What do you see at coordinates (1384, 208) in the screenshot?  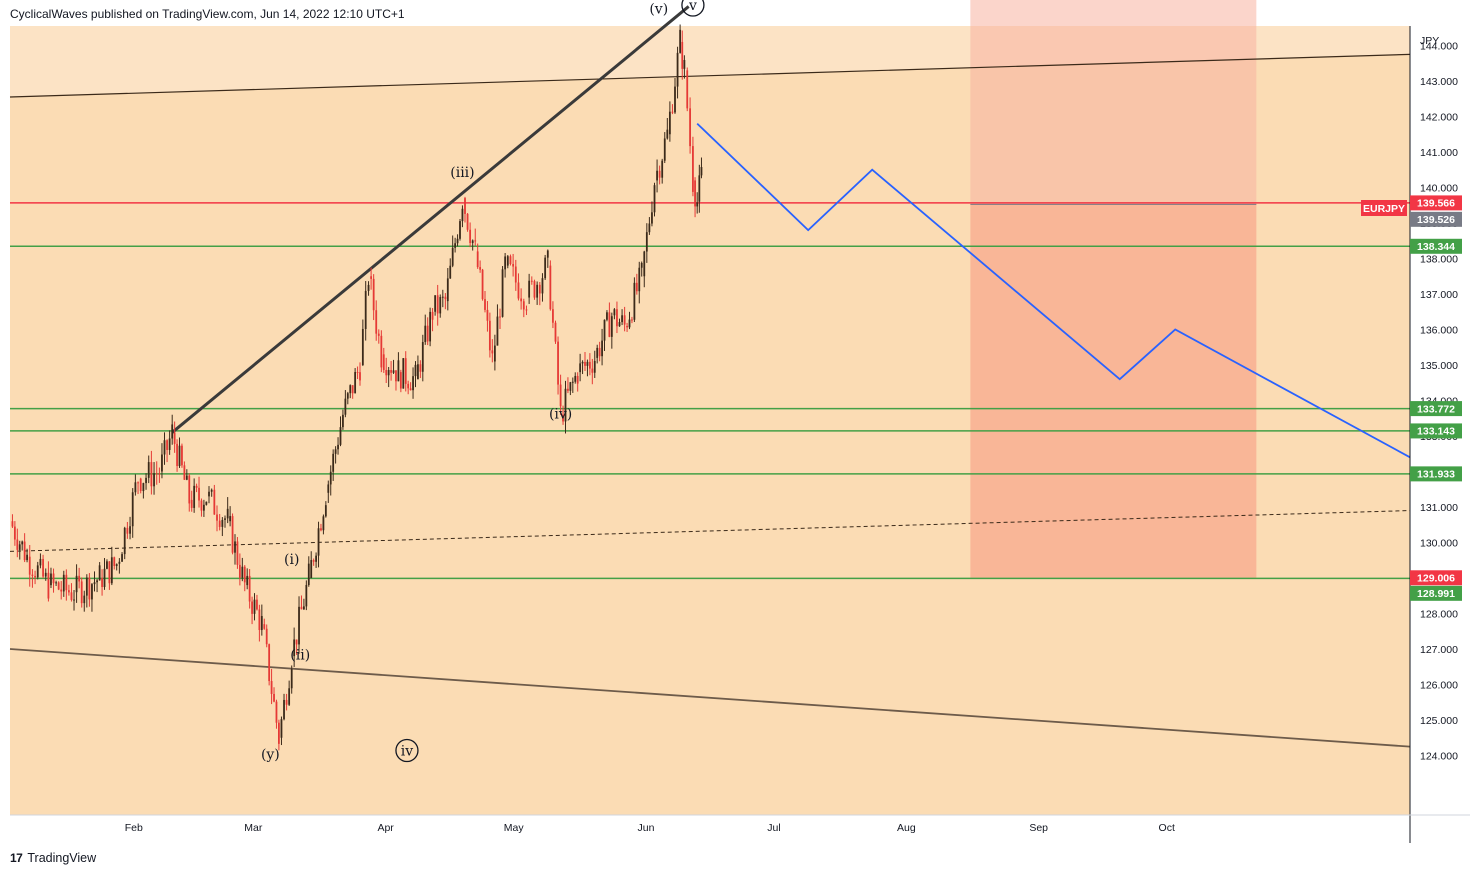 I see `symbol-badge: EURJPY` at bounding box center [1384, 208].